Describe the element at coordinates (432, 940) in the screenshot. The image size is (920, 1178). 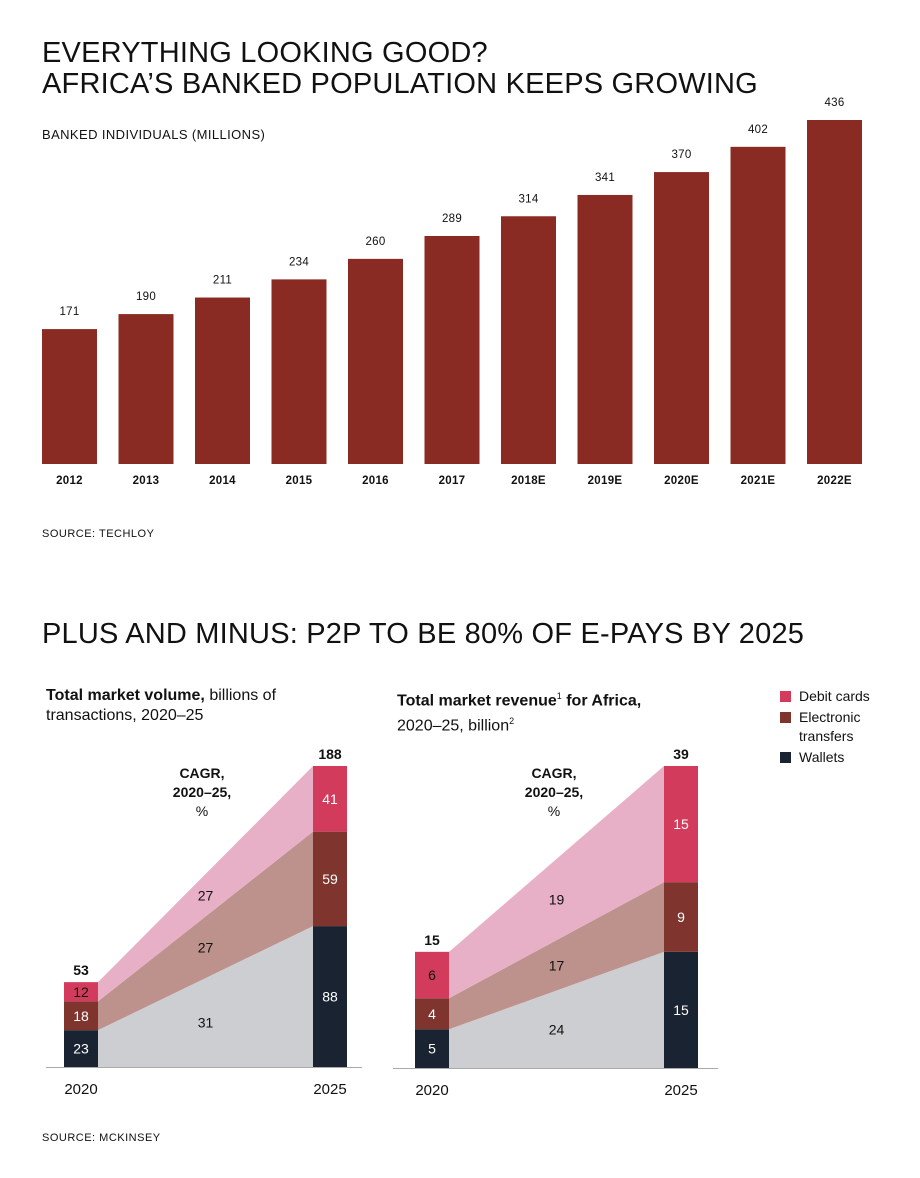
I see `total-label: 15` at that location.